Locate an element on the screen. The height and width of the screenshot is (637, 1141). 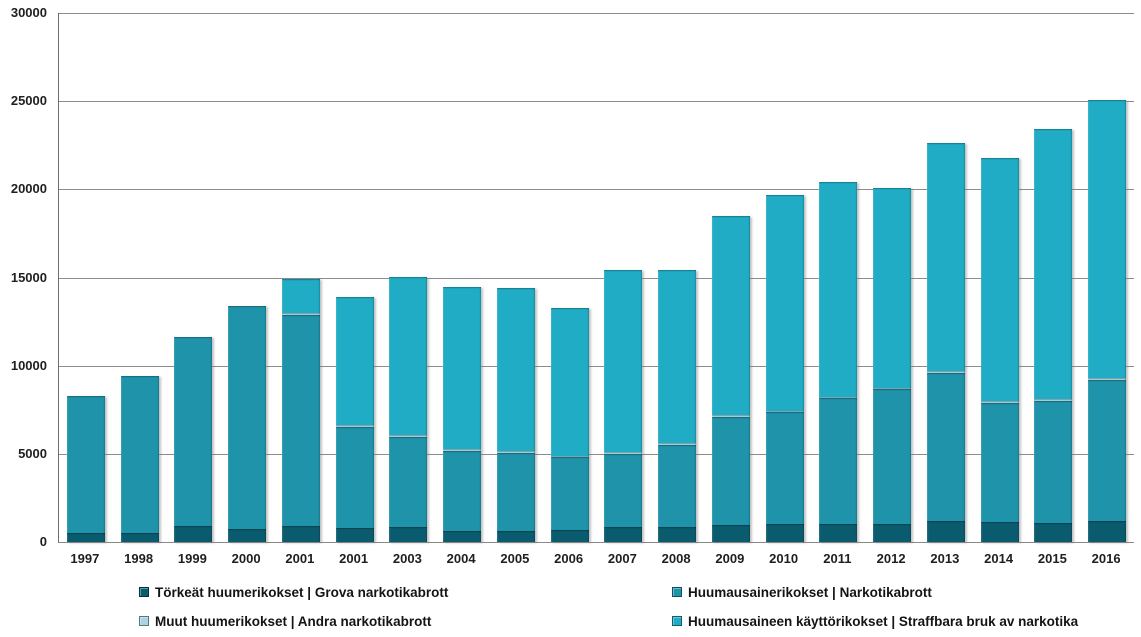
x-axis-tick-label: 2014 is located at coordinates (999, 558).